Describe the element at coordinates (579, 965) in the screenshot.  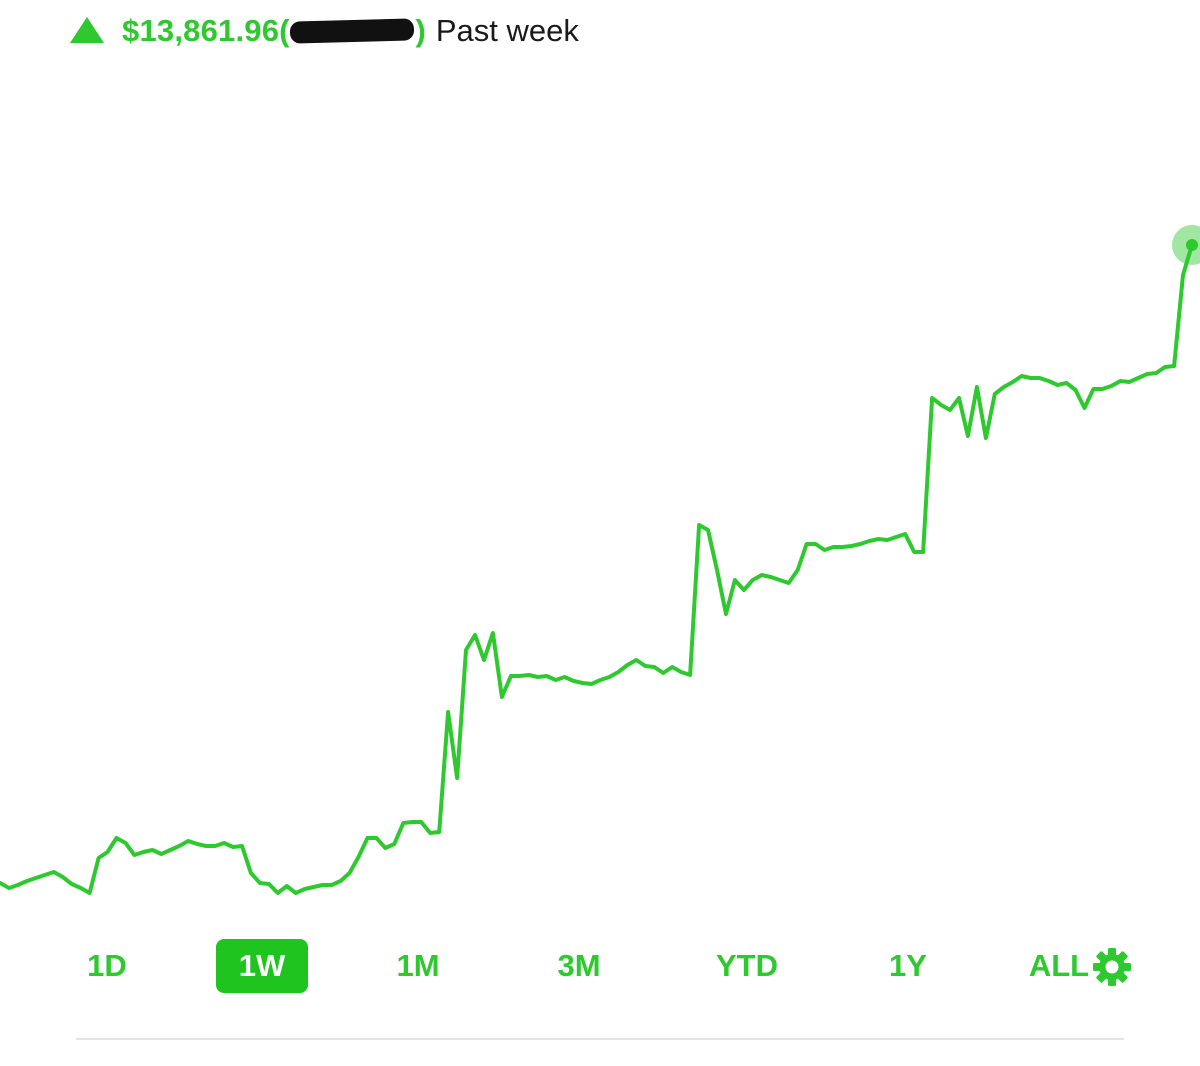
I see `range-tab-3m: 3M` at that location.